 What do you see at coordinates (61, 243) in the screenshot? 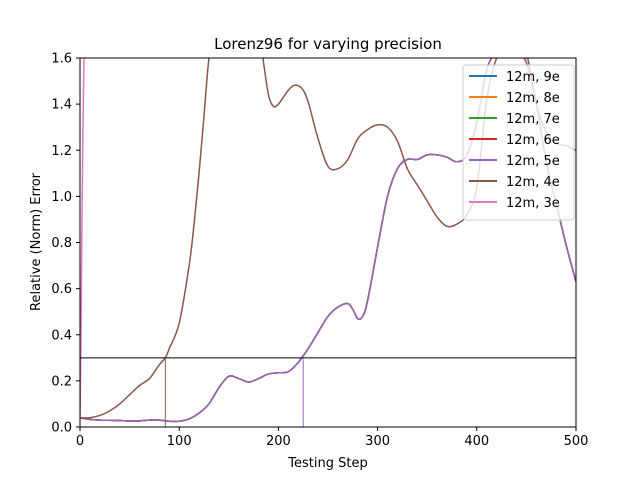
I see `y-tick-label: 0.8` at bounding box center [61, 243].